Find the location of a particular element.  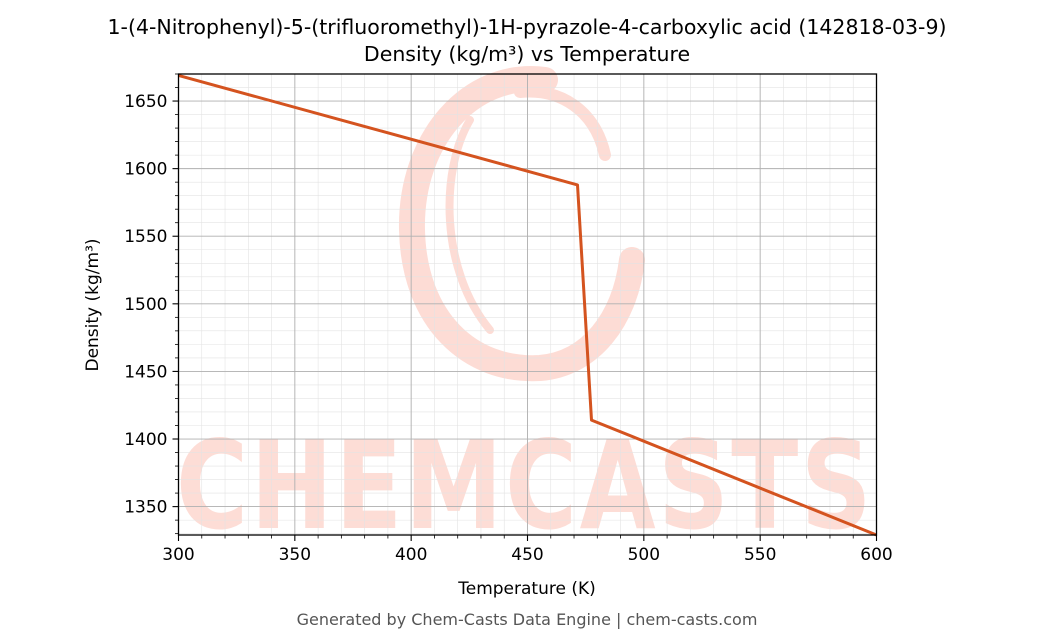

x-tick-label: 300 is located at coordinates (178, 555).